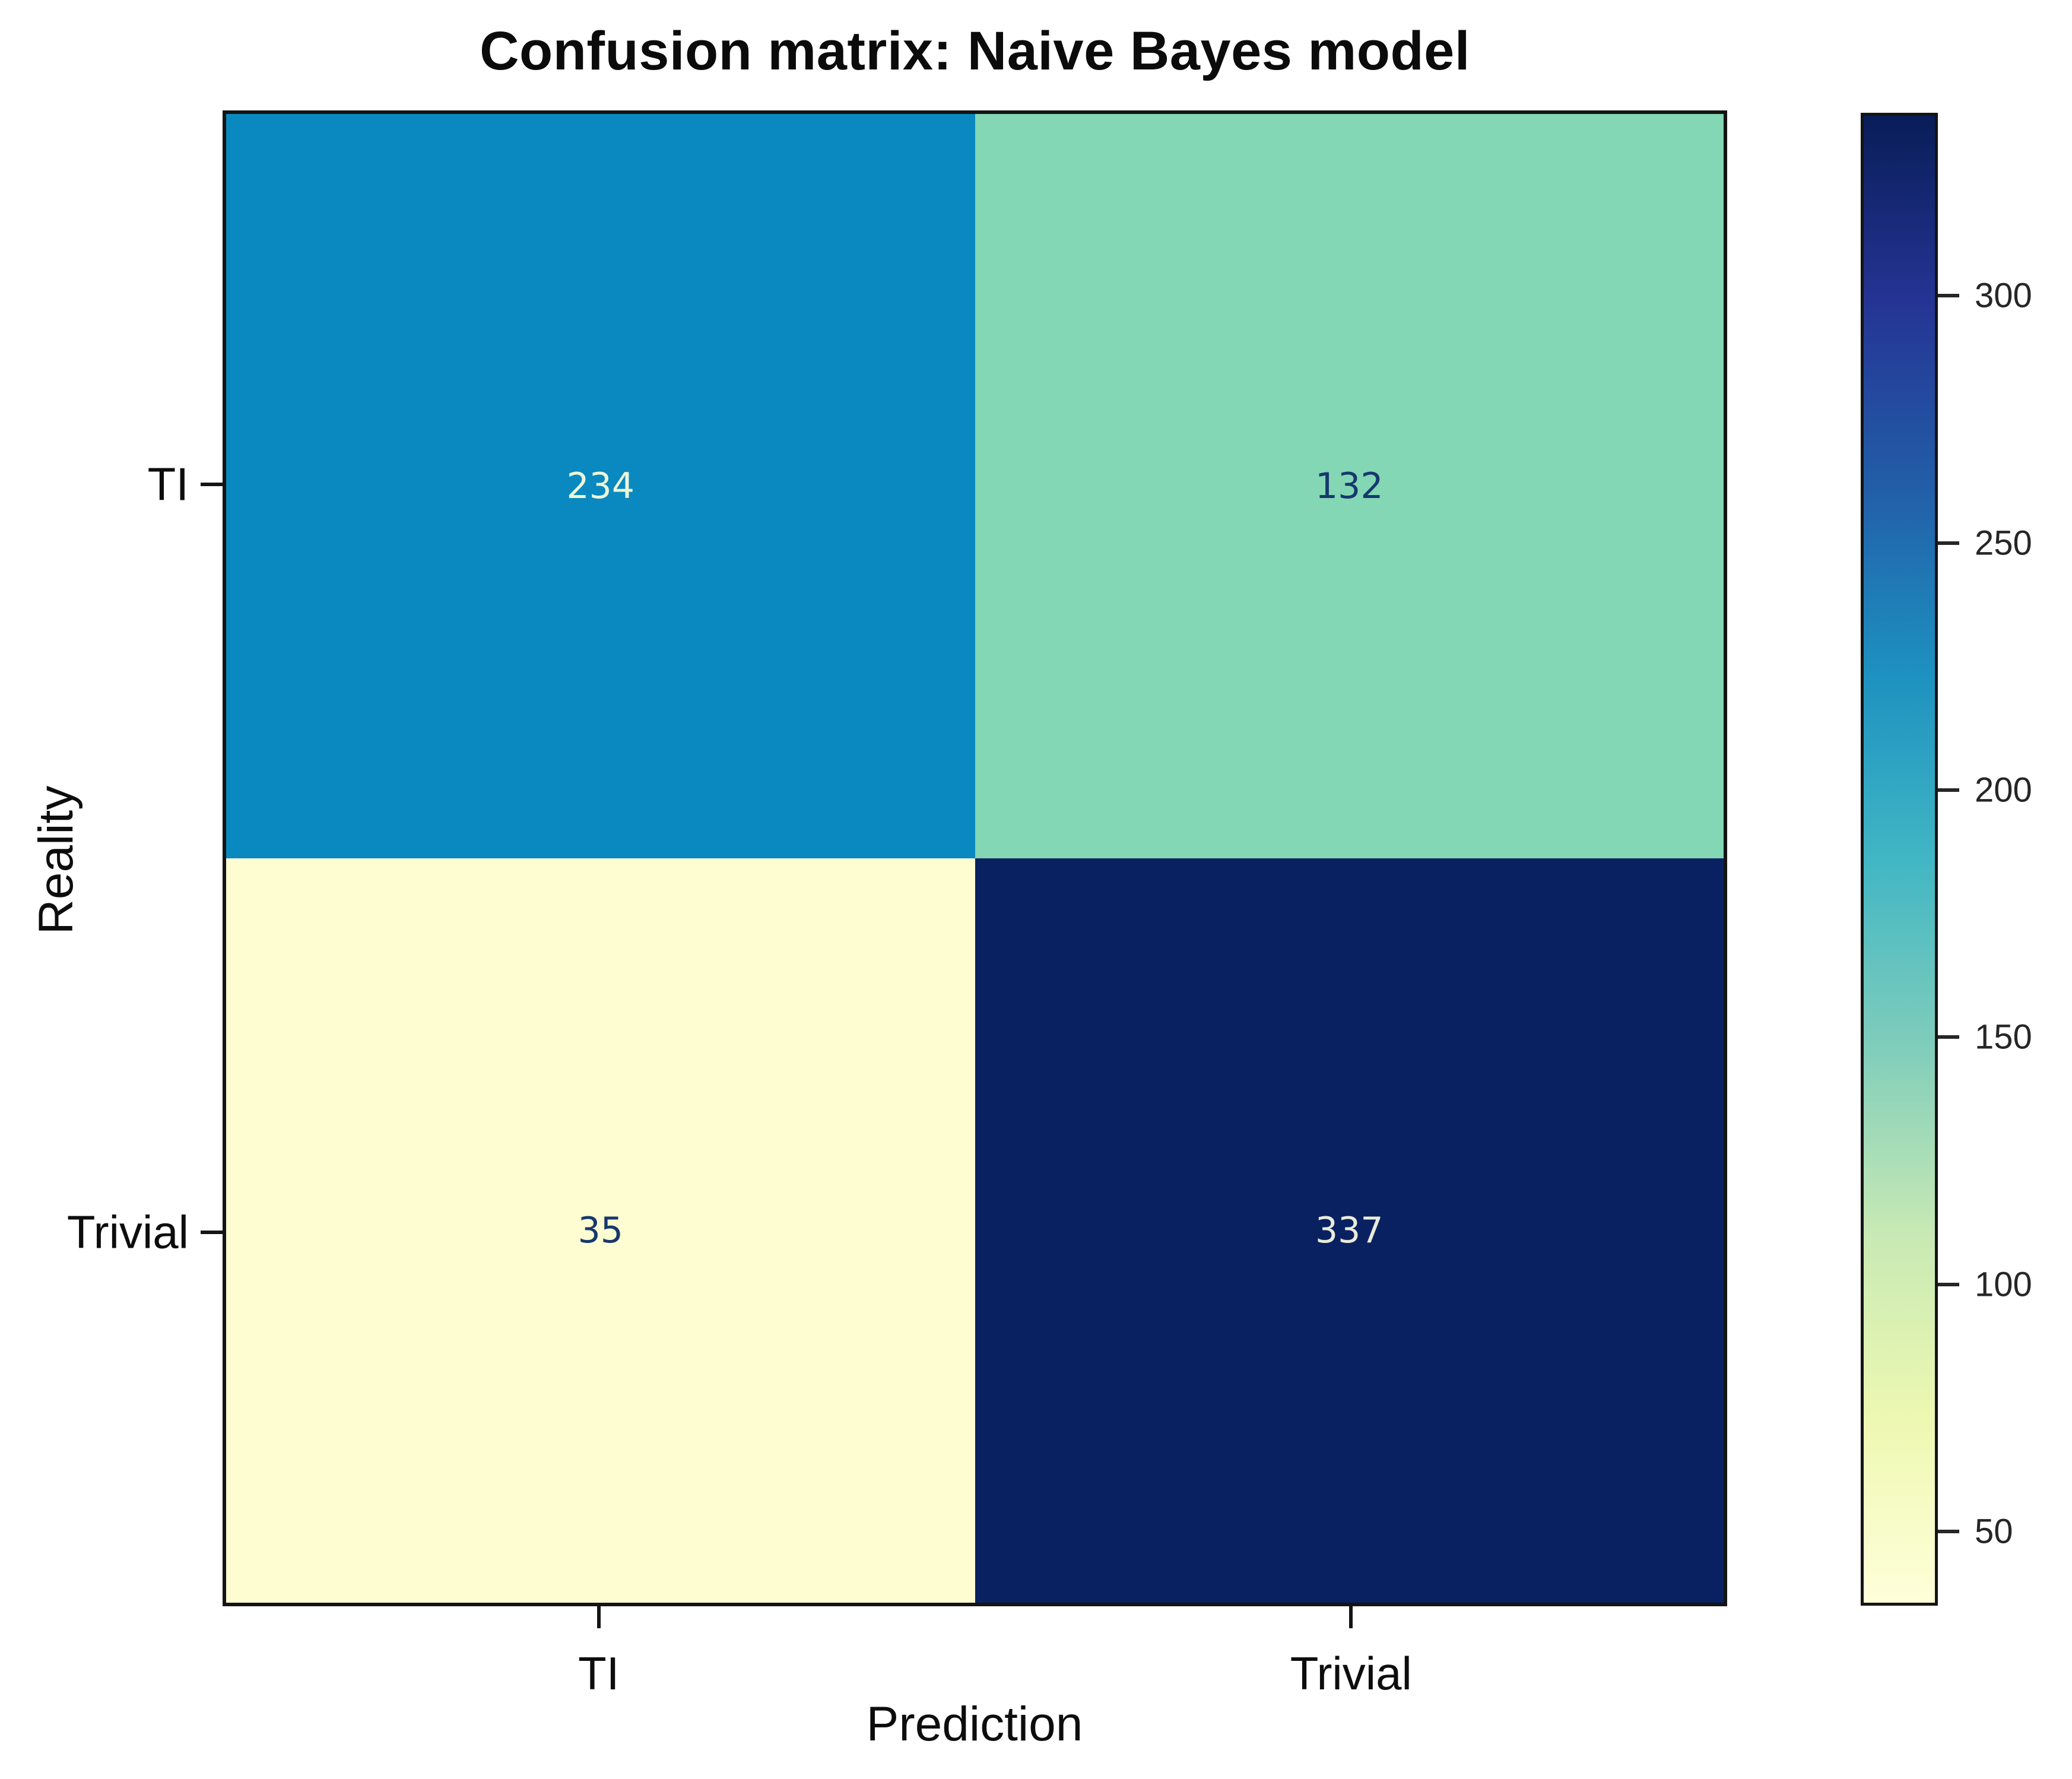  I want to click on colorbar-gradient, so click(1899, 859).